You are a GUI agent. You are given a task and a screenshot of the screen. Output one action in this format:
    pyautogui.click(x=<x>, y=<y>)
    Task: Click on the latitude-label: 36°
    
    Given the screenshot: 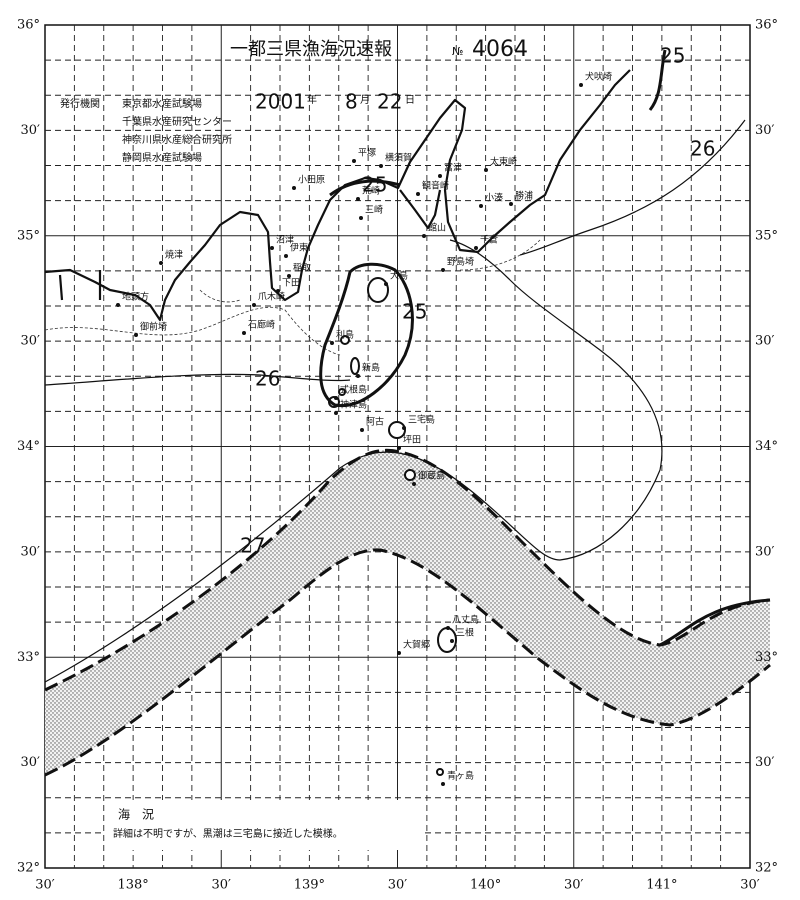 What is the action you would take?
    pyautogui.click(x=766, y=25)
    